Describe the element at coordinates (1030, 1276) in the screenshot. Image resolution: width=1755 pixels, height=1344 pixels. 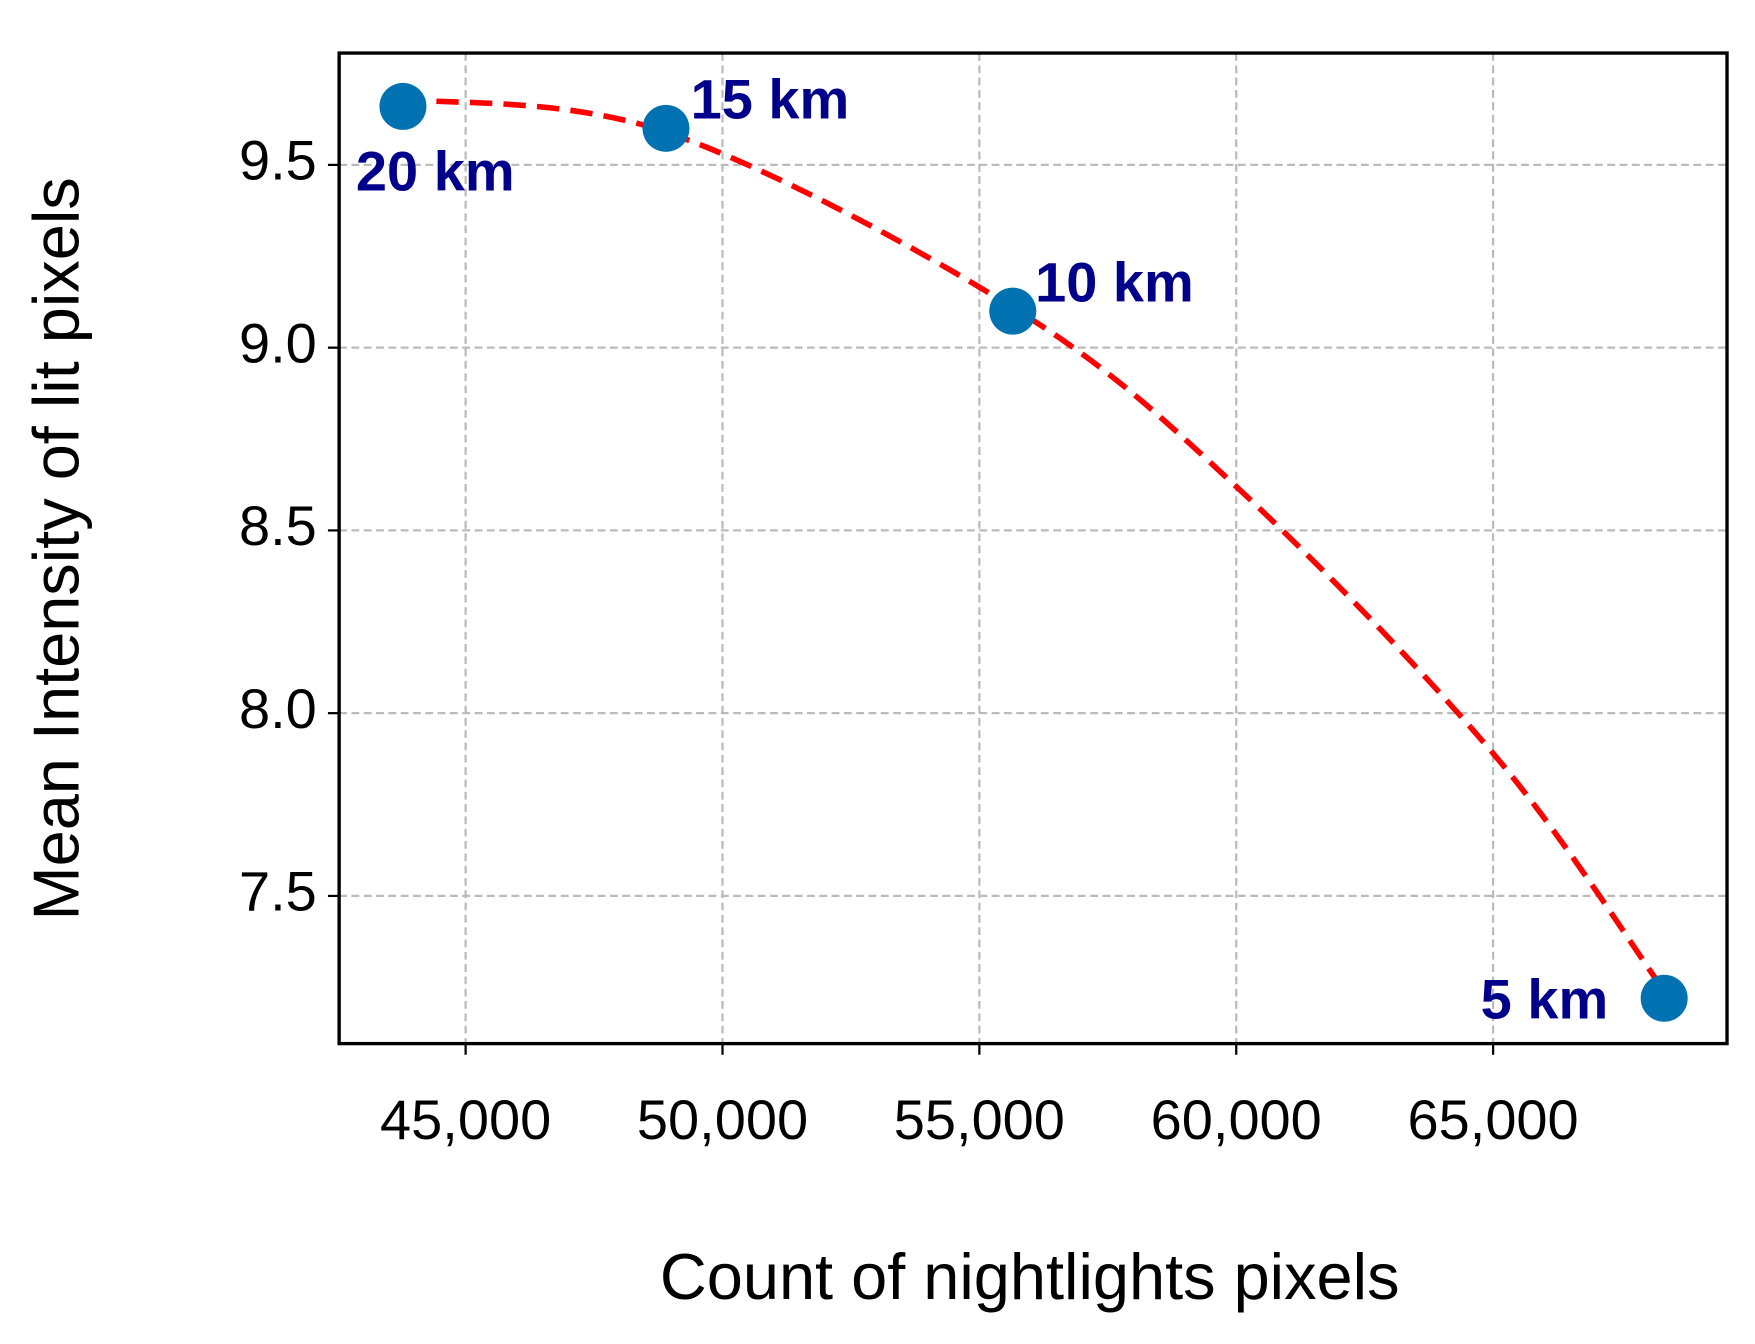
I see `x-axis-label: Count of nightlights pixels` at that location.